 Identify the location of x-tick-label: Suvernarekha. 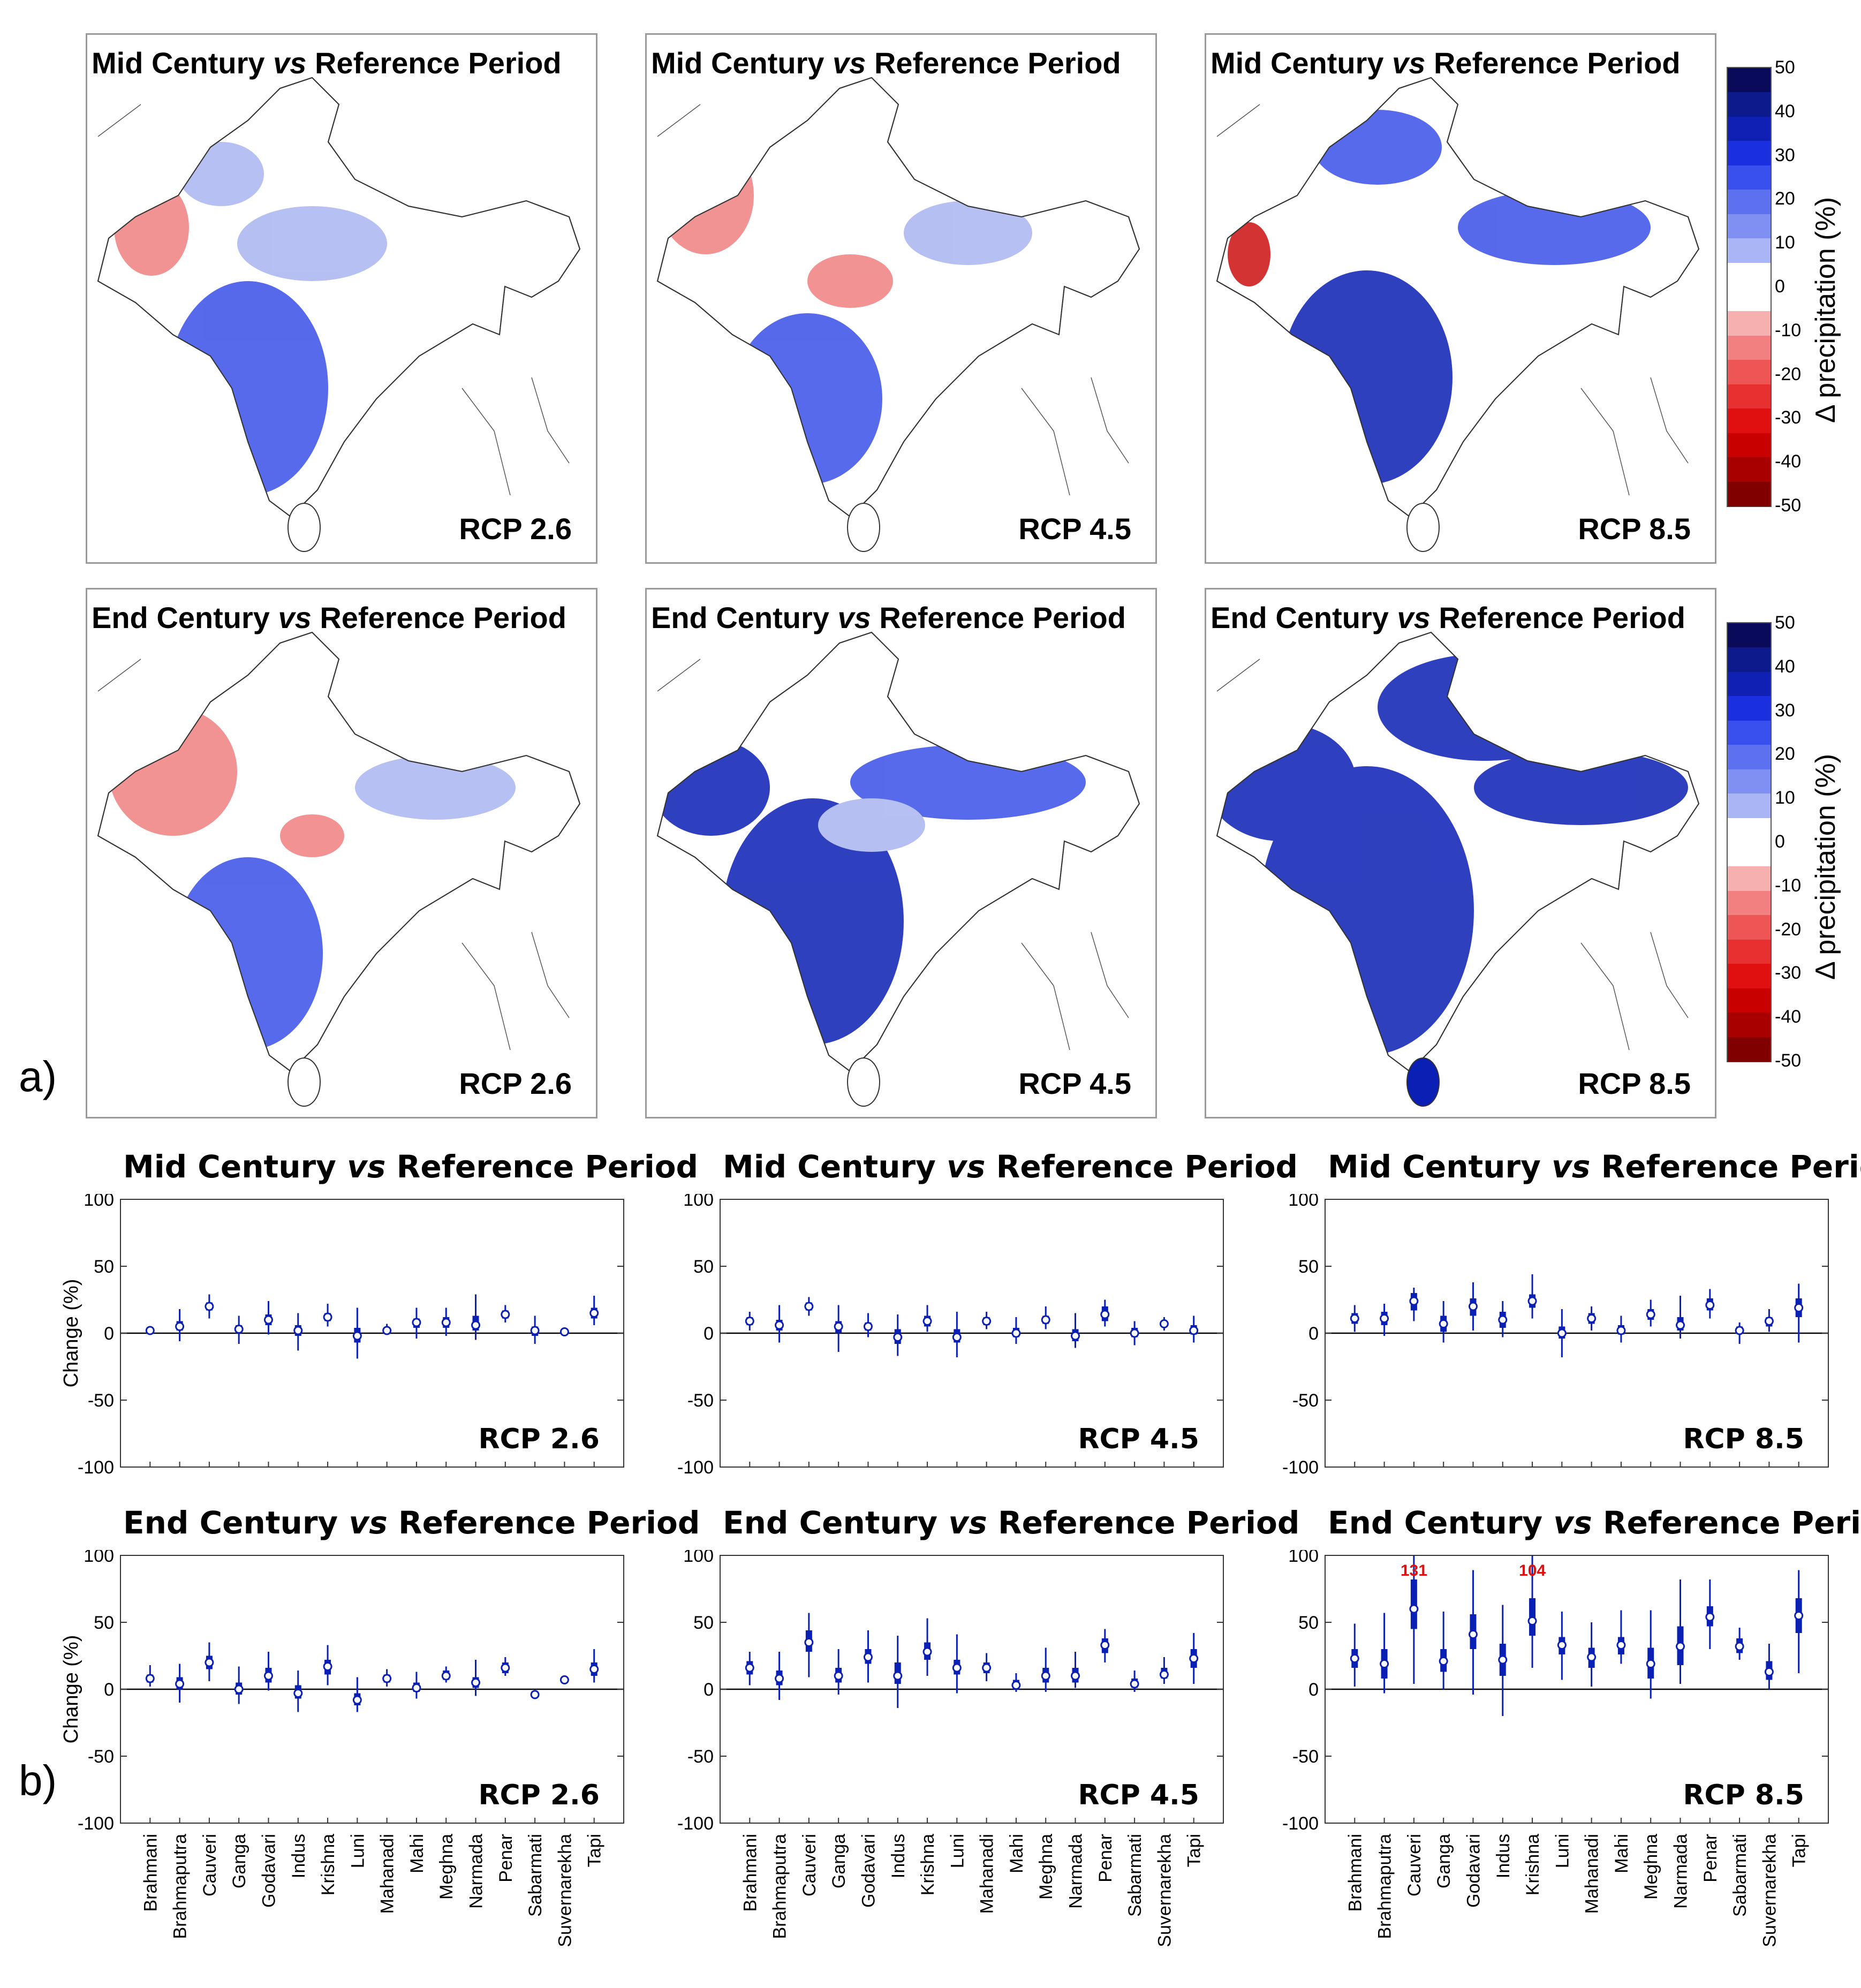
(565, 1890).